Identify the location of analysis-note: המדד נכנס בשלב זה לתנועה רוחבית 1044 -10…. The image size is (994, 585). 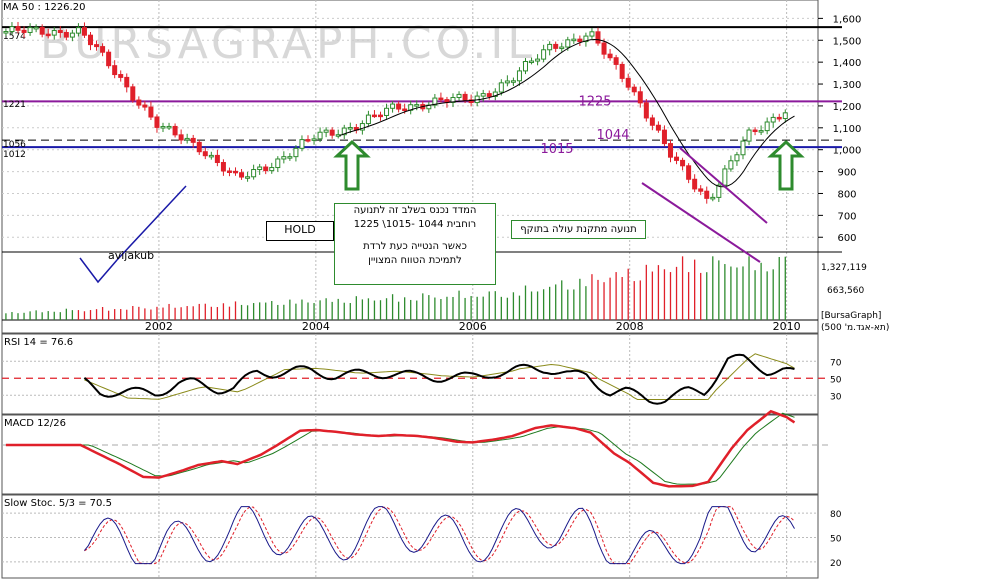
(415, 244).